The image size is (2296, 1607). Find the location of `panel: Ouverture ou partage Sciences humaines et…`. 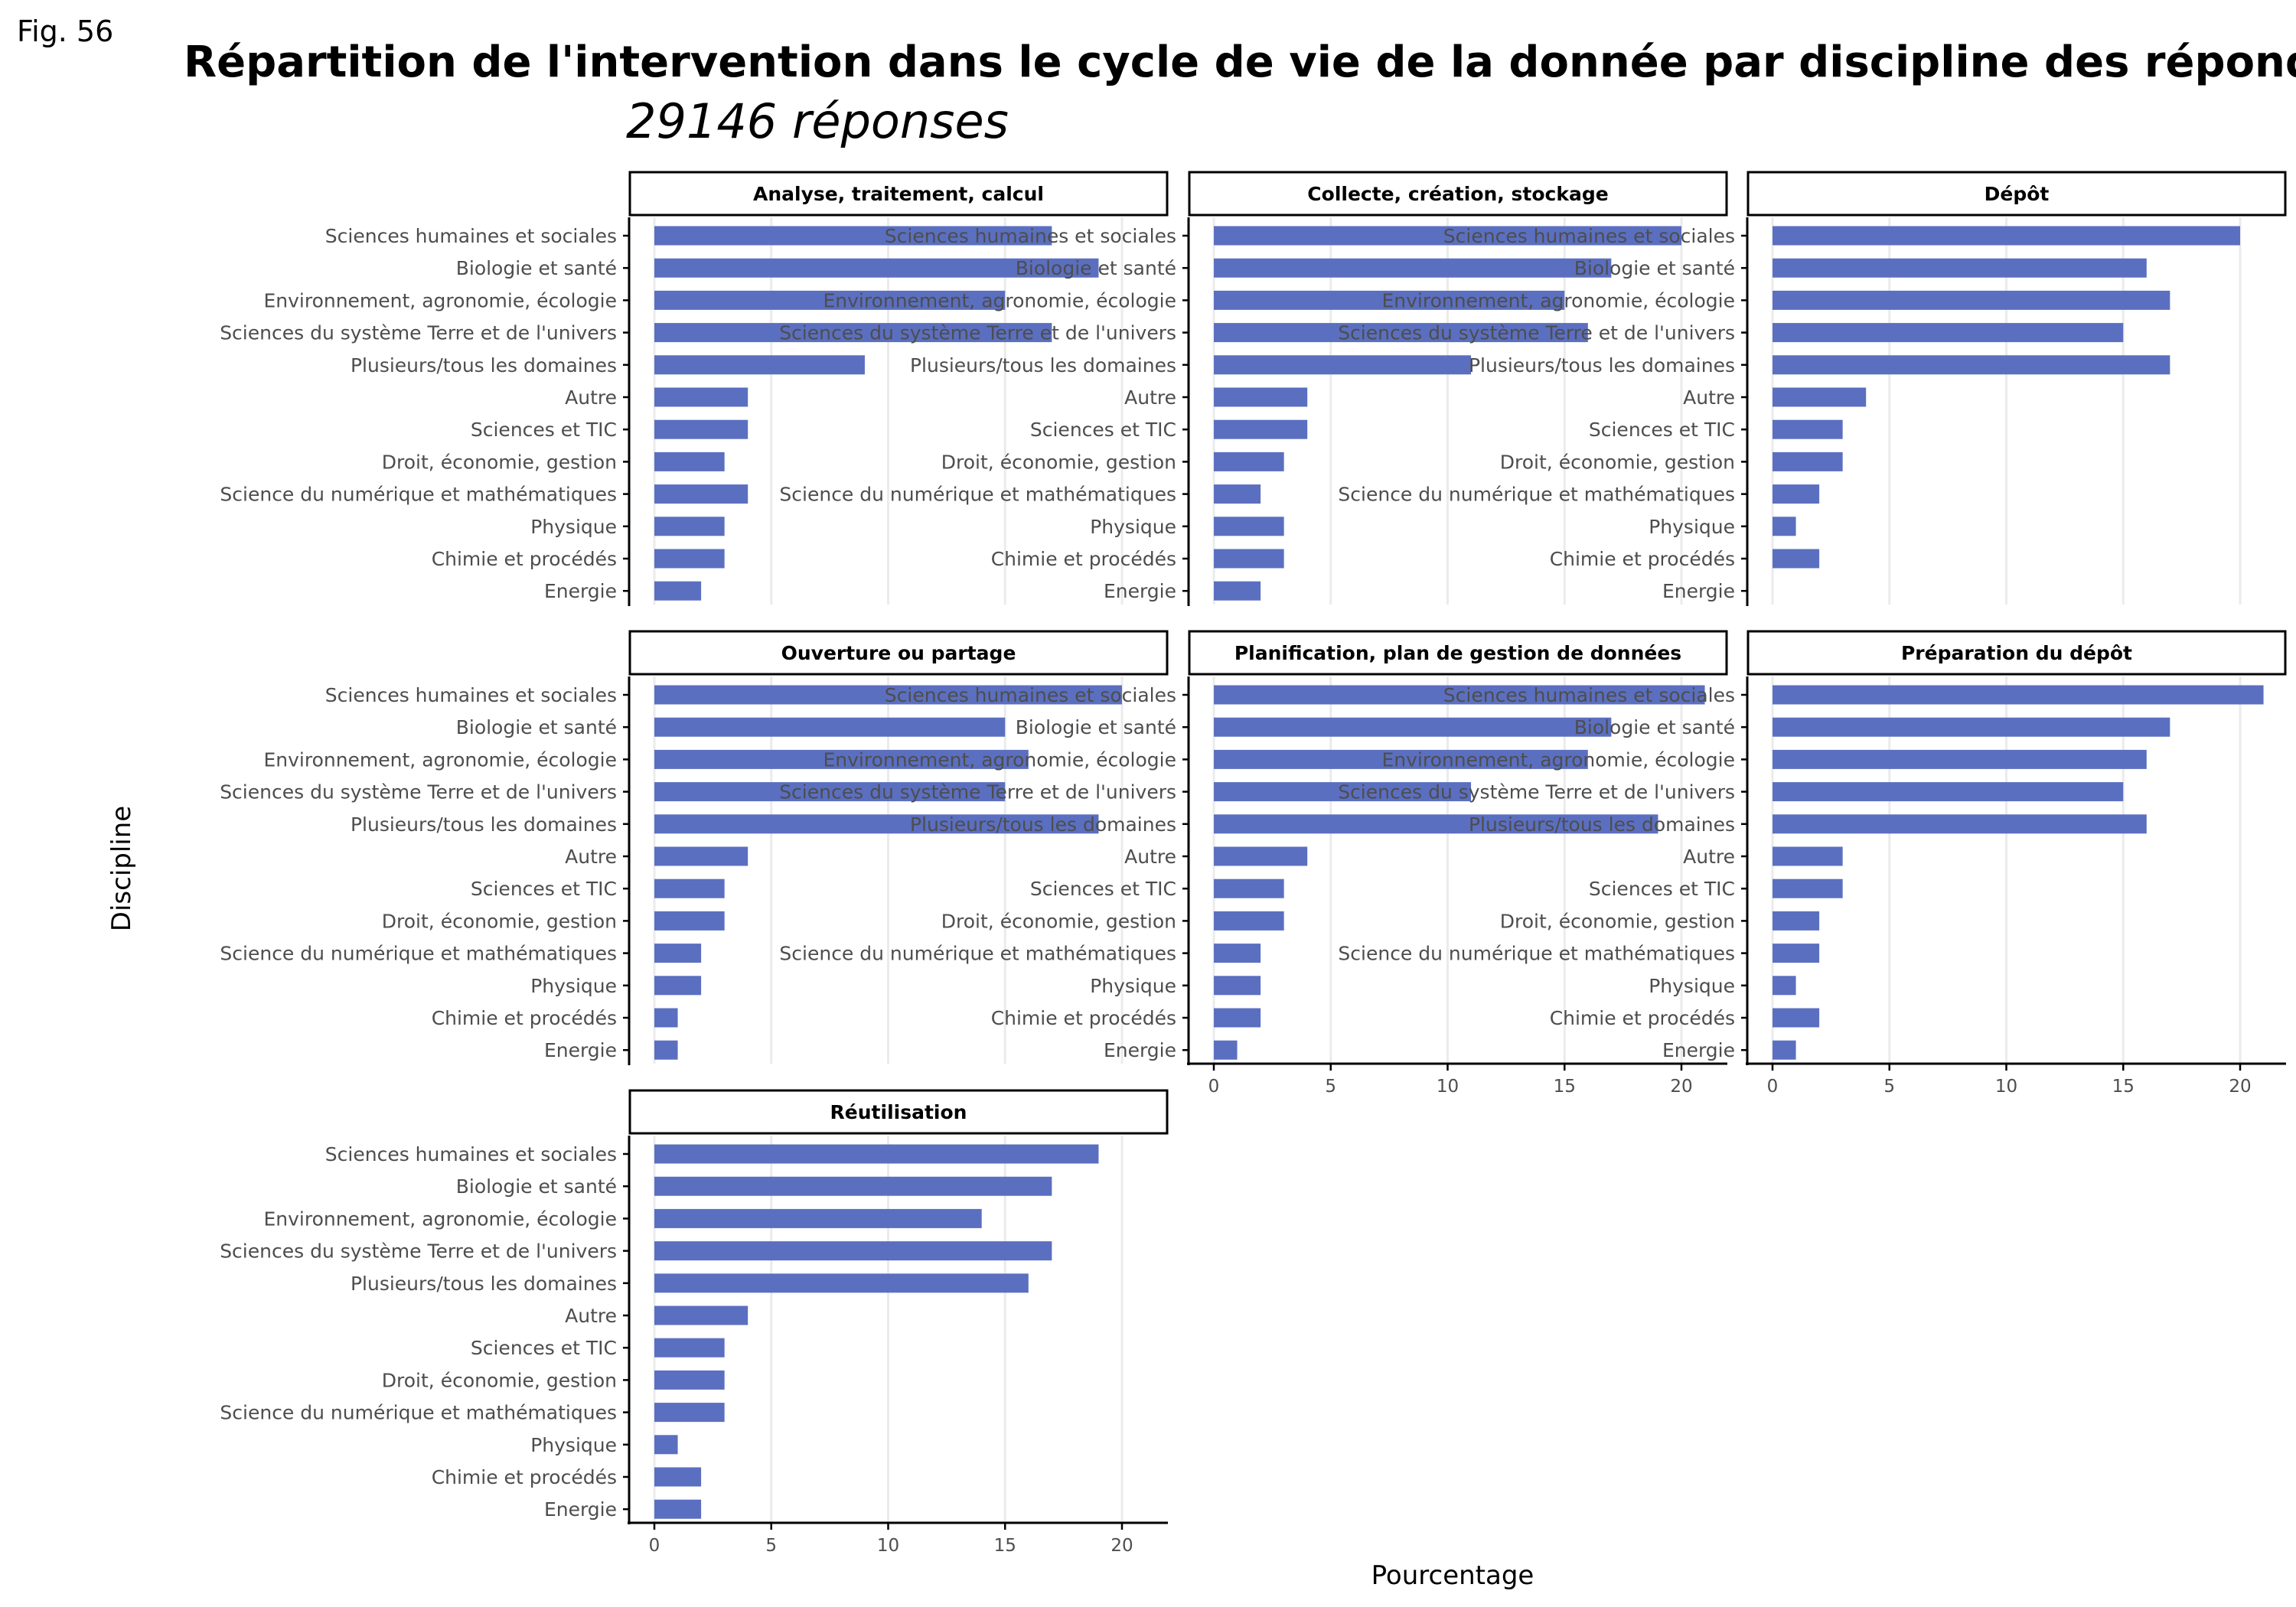

panel: Ouverture ou partage Sciences humaines et… is located at coordinates (694, 847).